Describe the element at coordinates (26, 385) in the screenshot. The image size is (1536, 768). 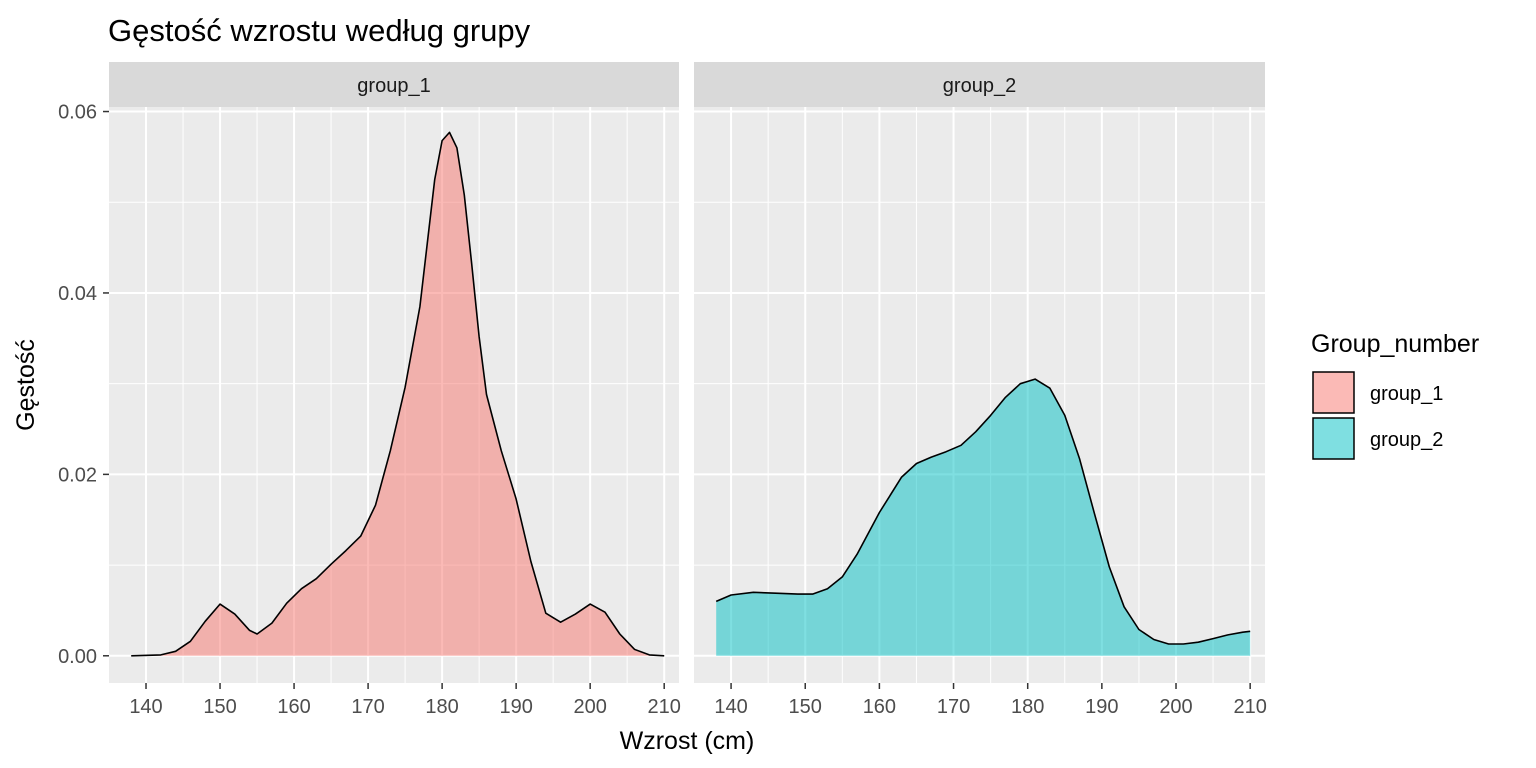
I see `y-axis-label: Gęstość` at that location.